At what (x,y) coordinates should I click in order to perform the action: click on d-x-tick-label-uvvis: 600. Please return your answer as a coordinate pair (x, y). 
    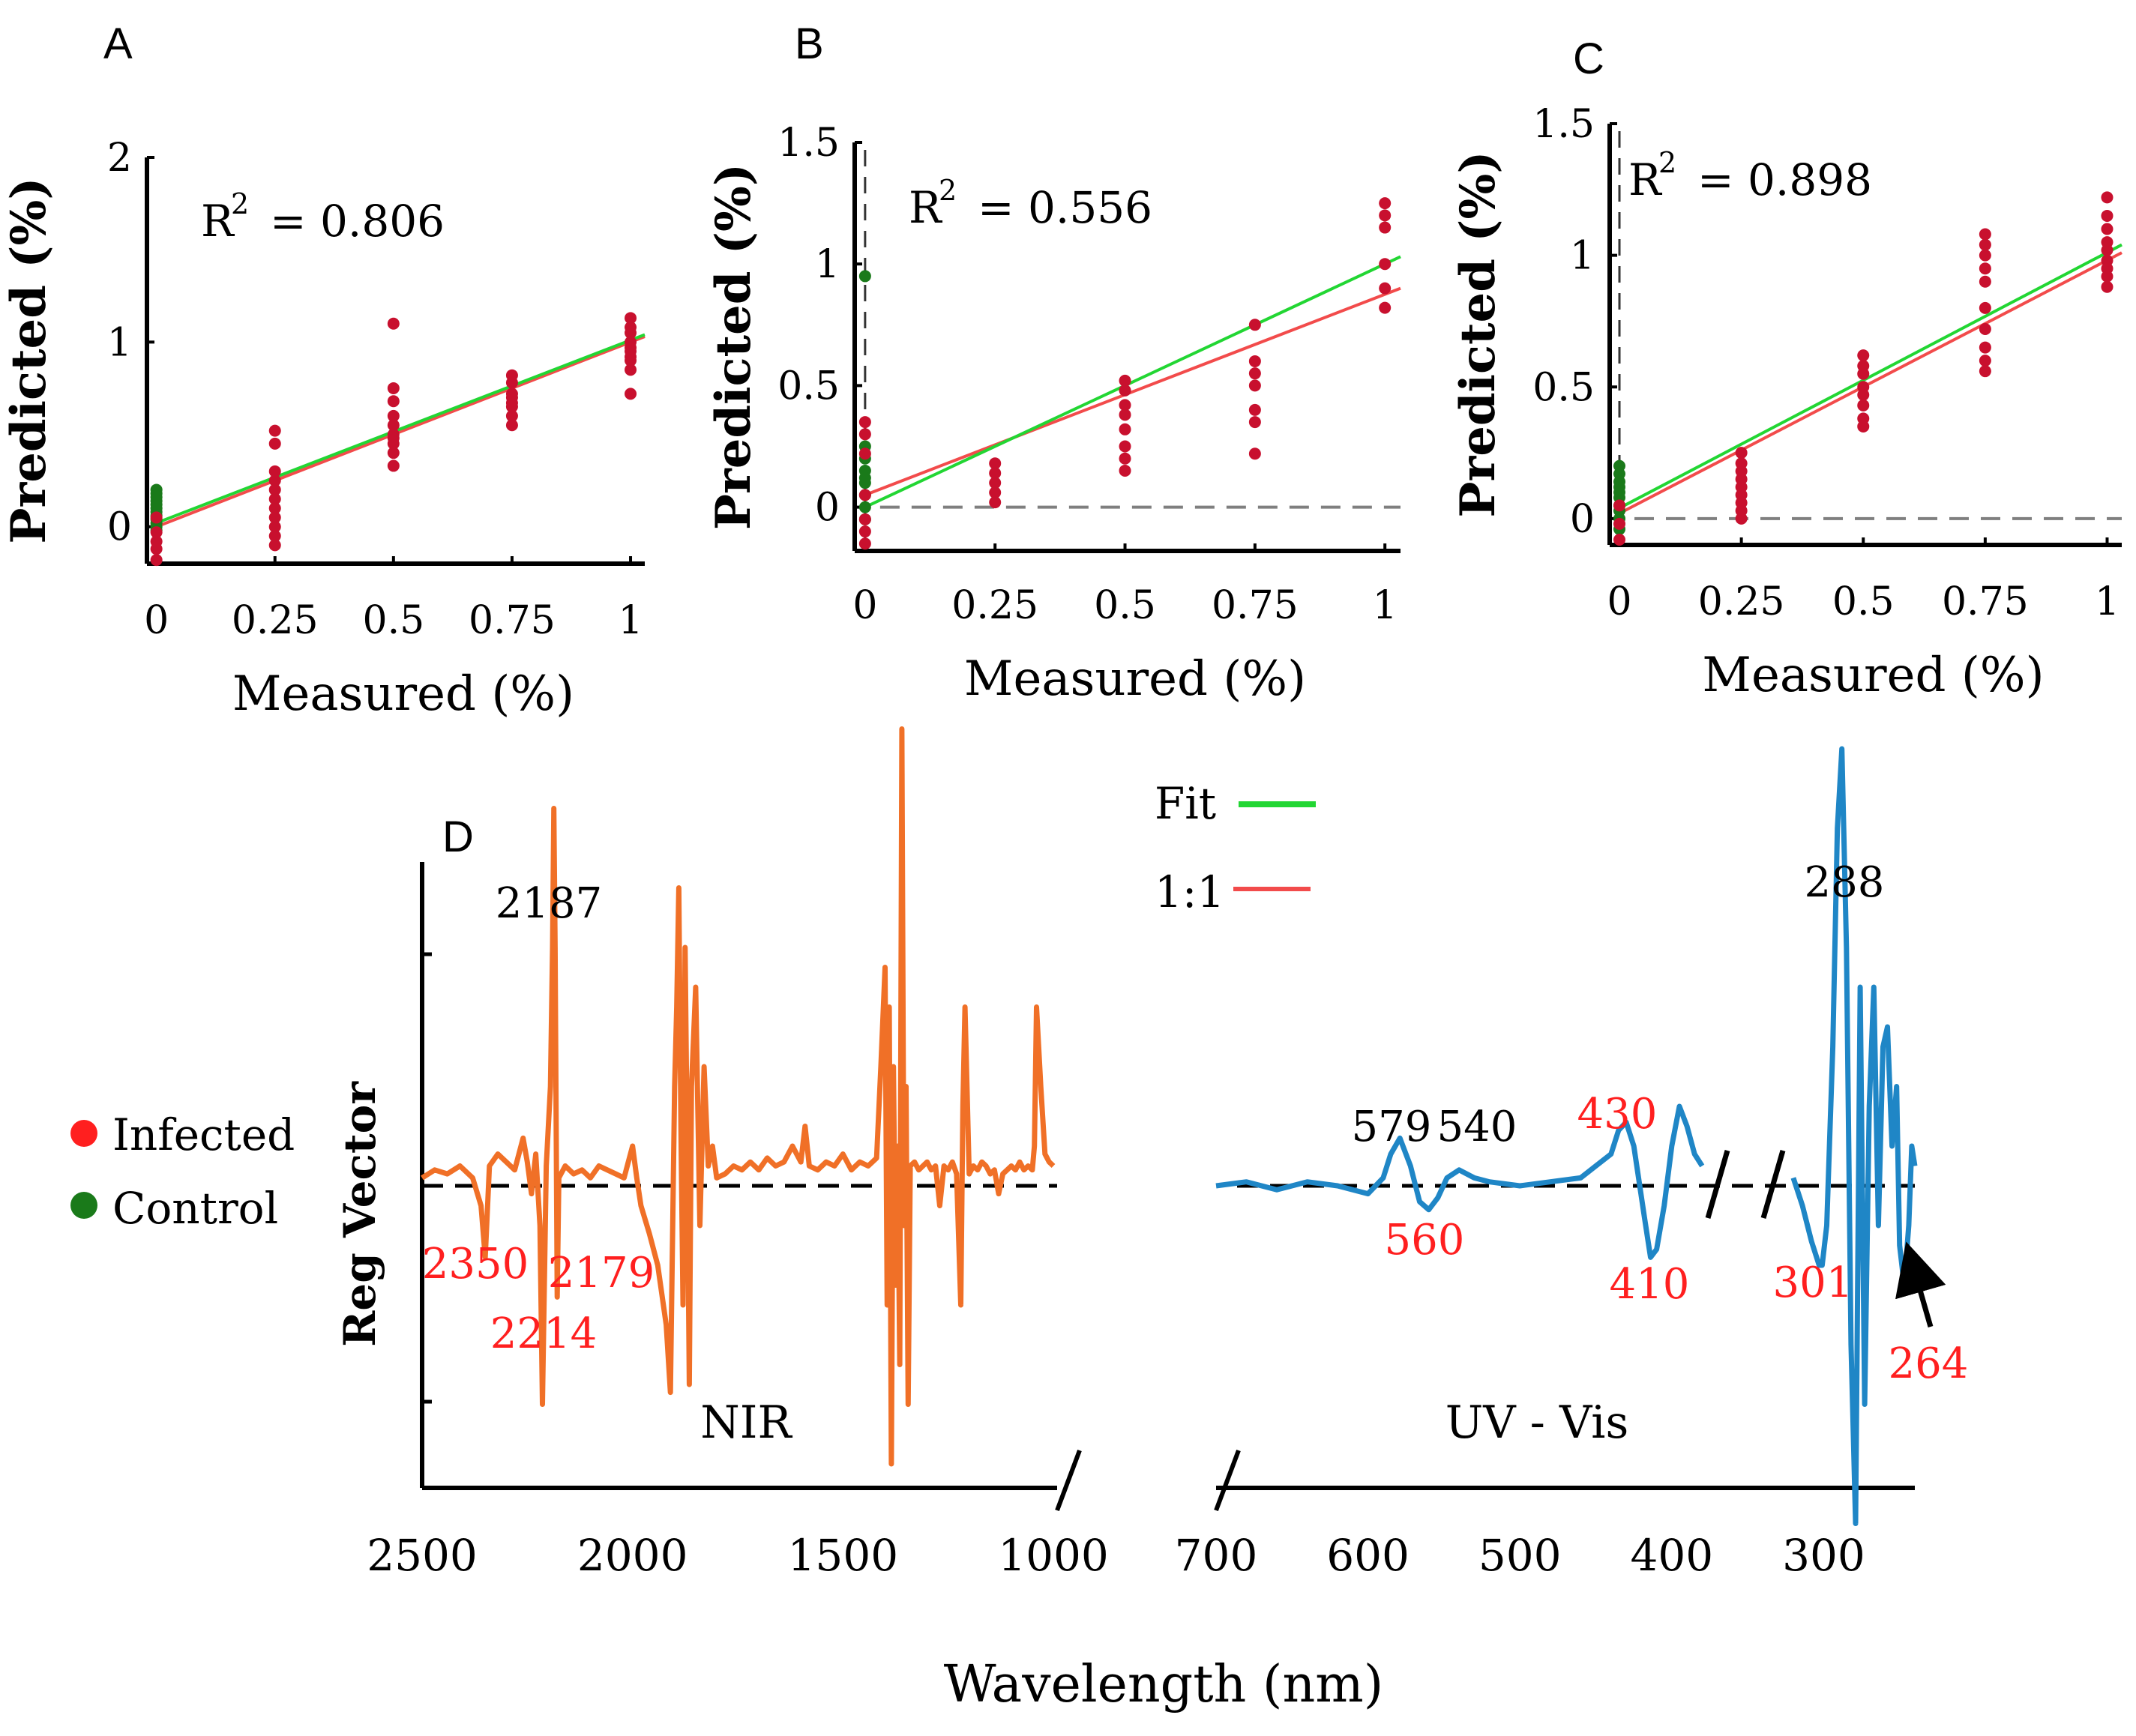
    Looking at the image, I should click on (1368, 1556).